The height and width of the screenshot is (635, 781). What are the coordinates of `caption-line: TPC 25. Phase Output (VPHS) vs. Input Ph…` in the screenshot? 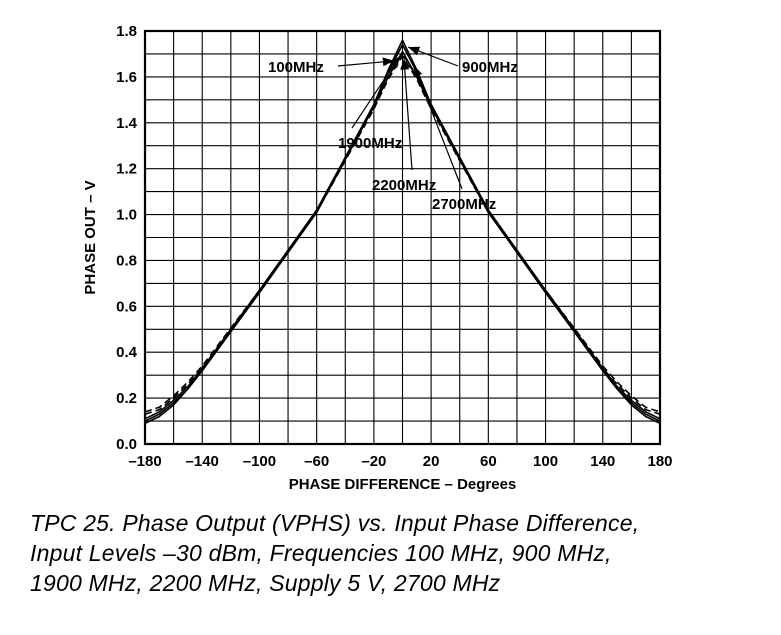 It's located at (335, 523).